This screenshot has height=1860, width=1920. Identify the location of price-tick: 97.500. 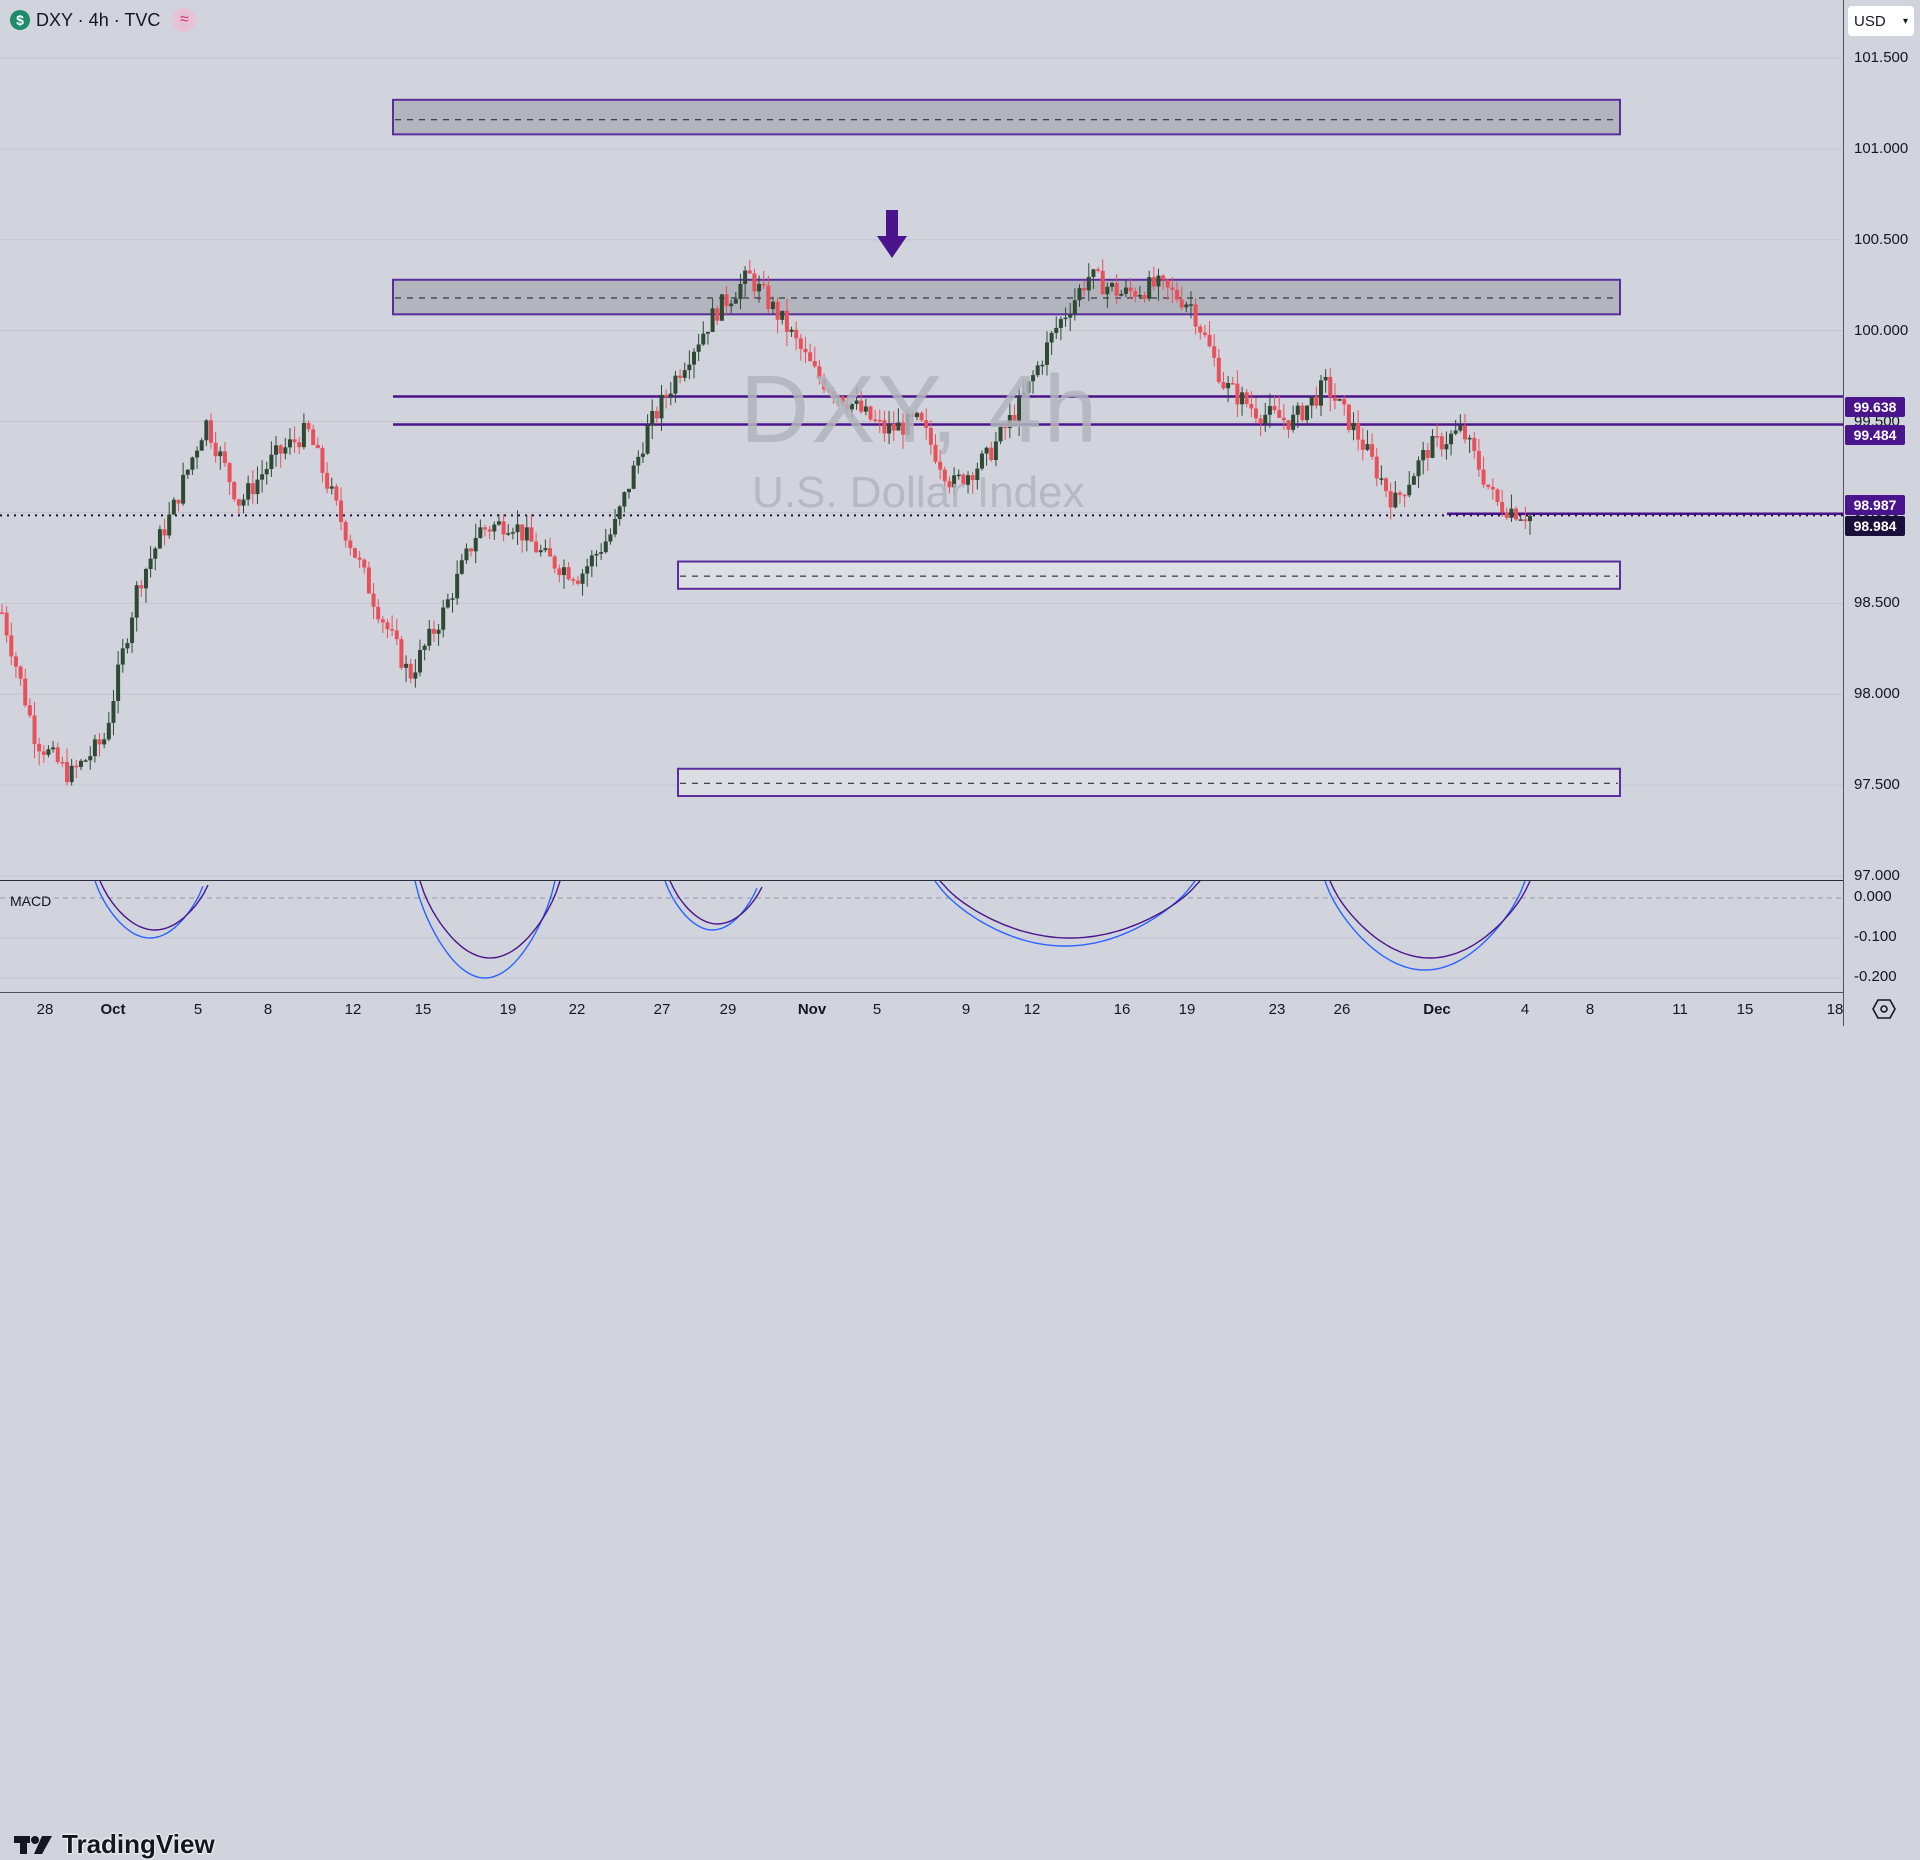
(1877, 785).